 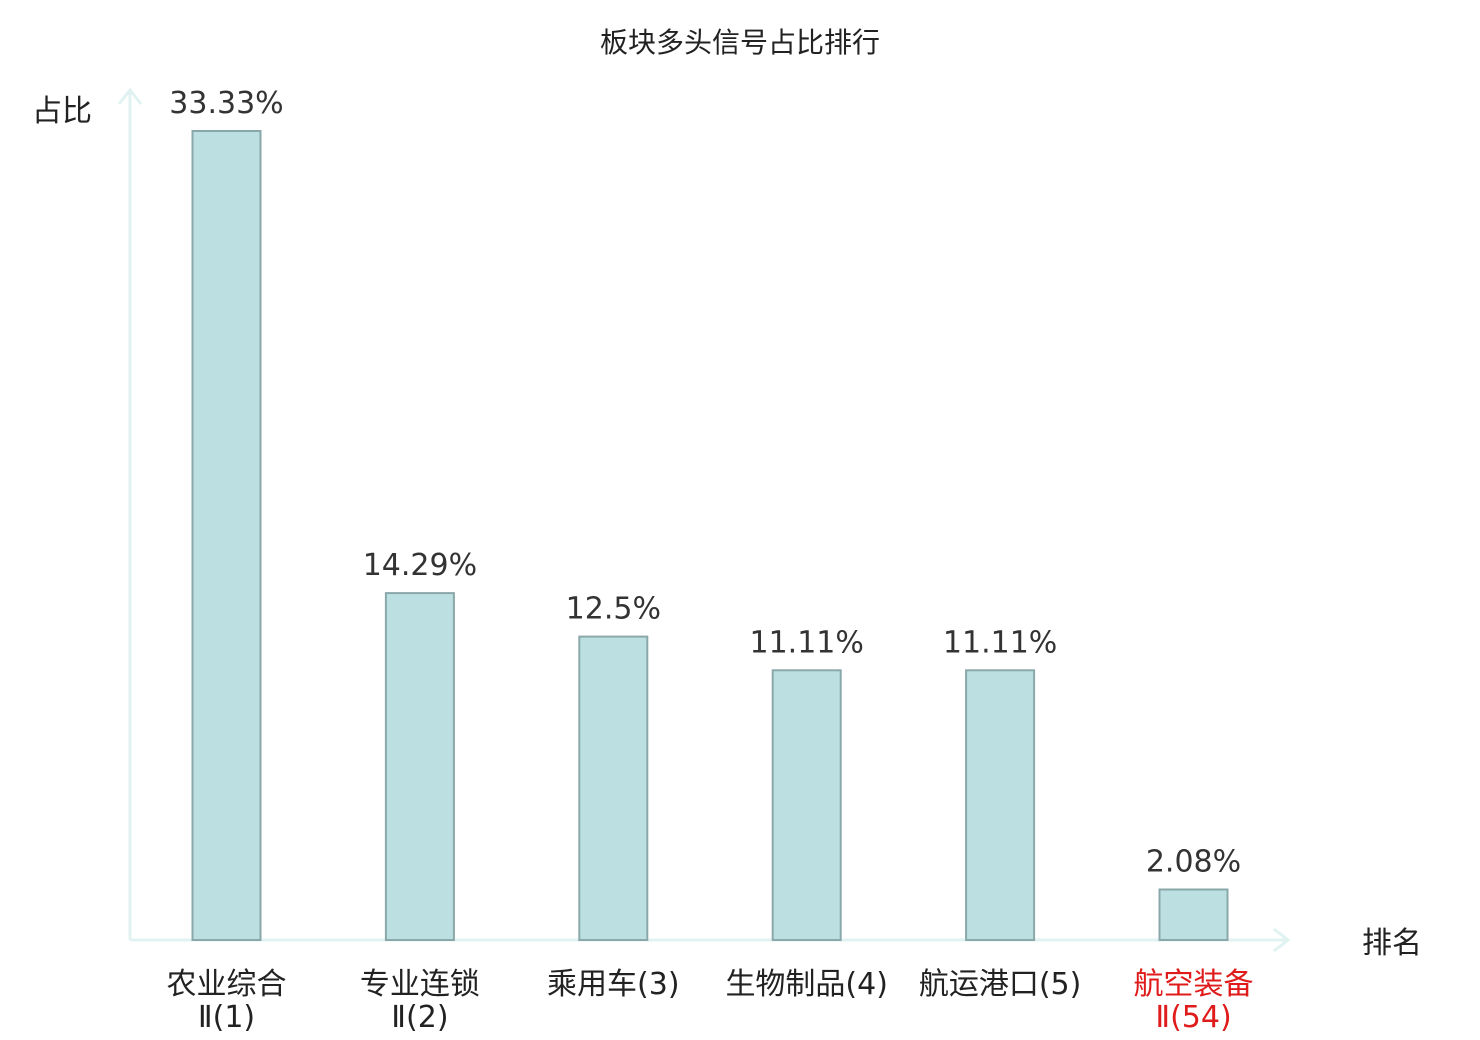 I want to click on y-axis-label: 占比, so click(x=62, y=111).